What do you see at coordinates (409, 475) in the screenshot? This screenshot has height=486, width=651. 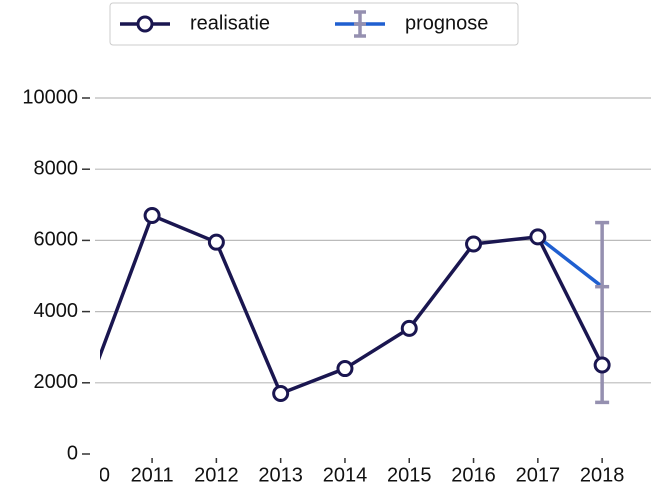 I see `x-tick-label: 2015` at bounding box center [409, 475].